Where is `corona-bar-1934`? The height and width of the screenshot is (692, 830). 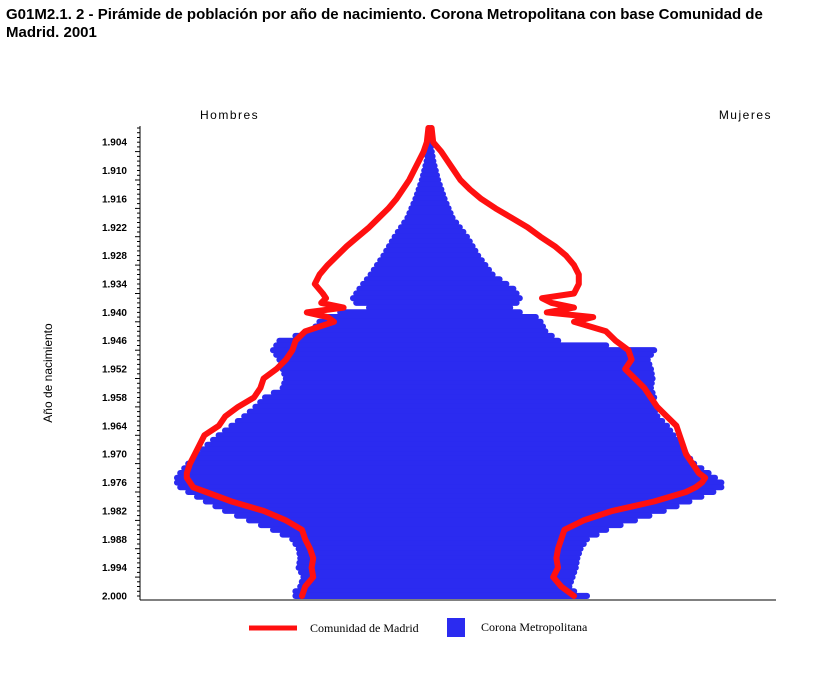 corona-bar-1934 is located at coordinates (435, 283).